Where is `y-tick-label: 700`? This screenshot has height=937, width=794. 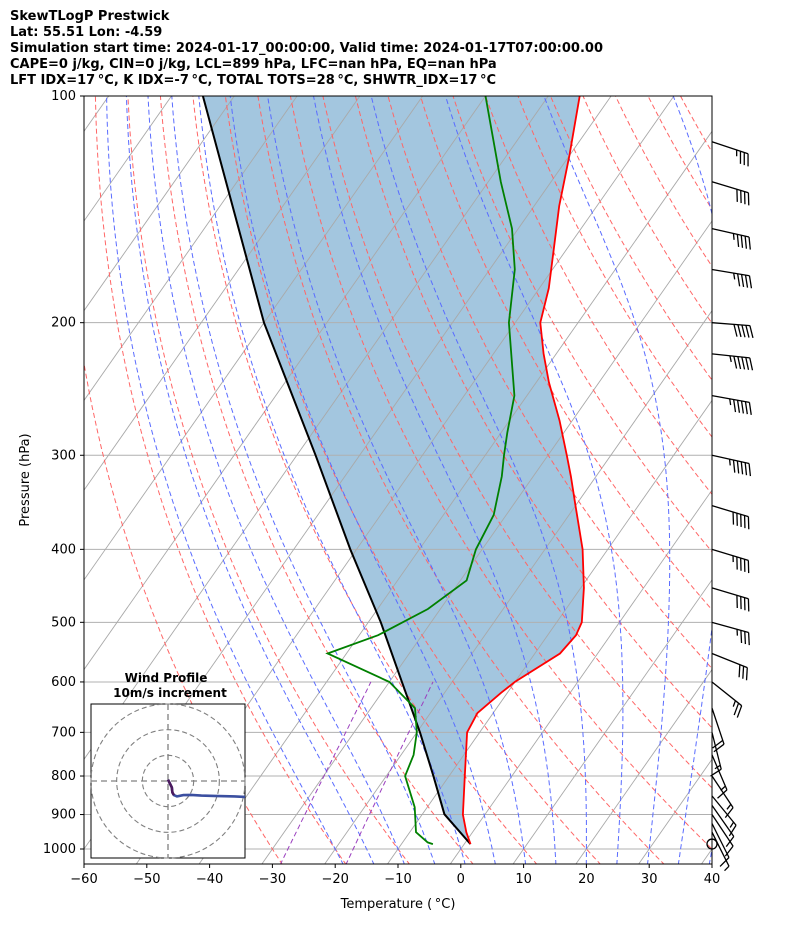
y-tick-label: 700 is located at coordinates (63, 732).